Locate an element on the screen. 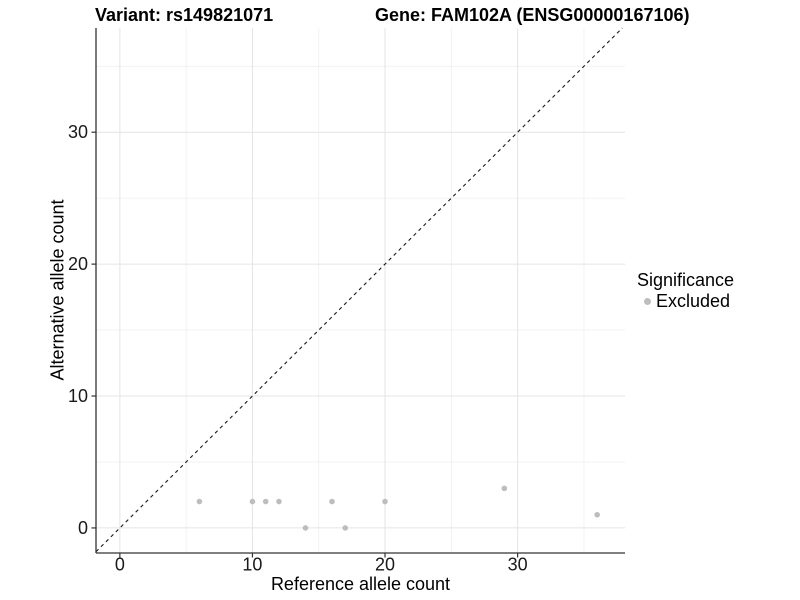  legend-point-icon is located at coordinates (647, 301).